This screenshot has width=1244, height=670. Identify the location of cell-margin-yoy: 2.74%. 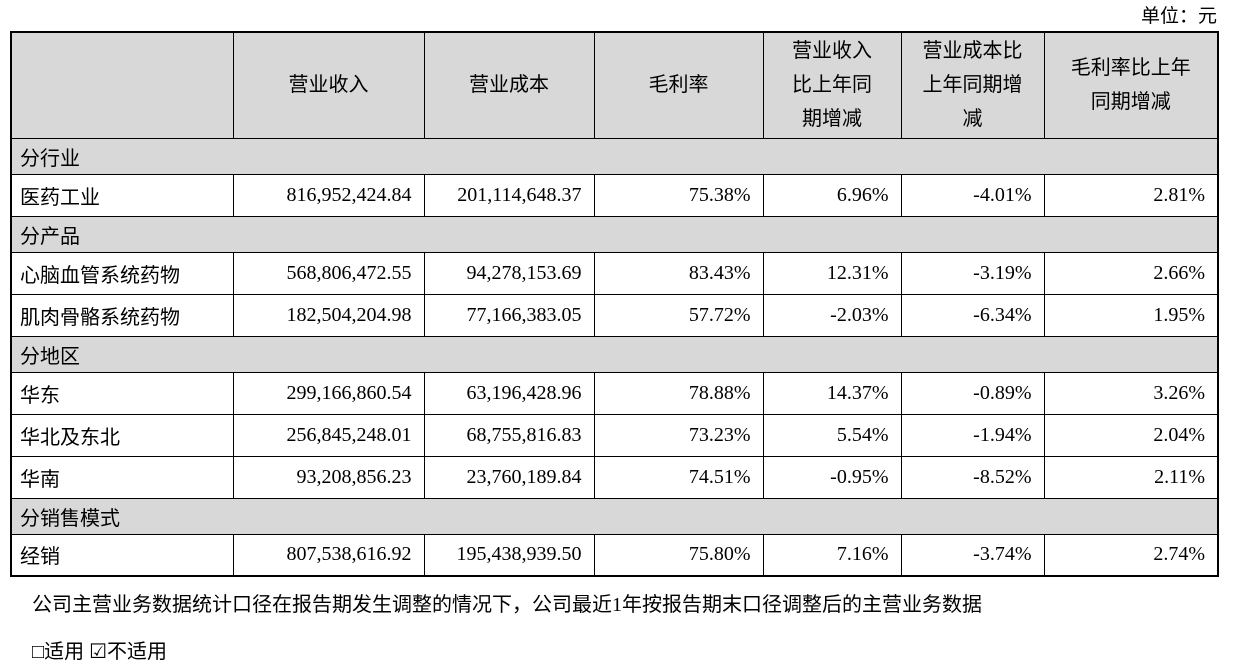
(1131, 555).